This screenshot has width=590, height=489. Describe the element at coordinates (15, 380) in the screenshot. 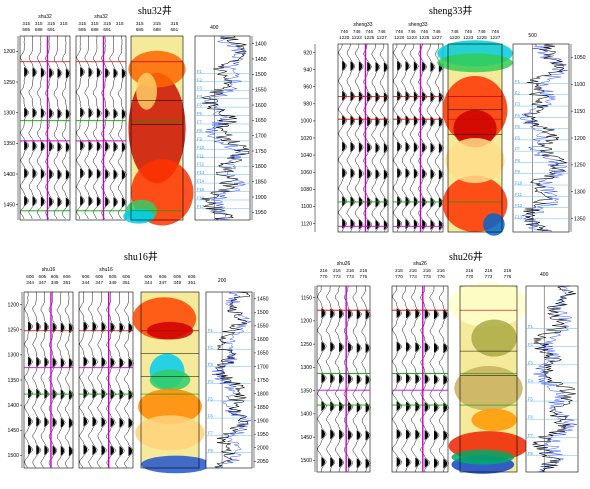

I see `depth-axis-left: 1200 1250 1300 1350 1400 1450 1500` at that location.